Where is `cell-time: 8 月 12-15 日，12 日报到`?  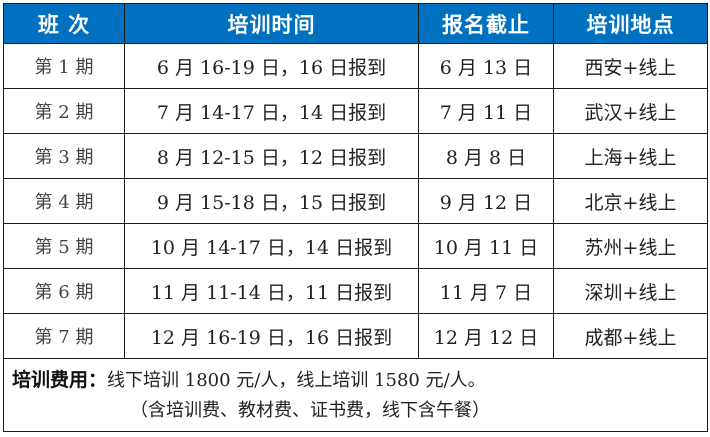
cell-time: 8 月 12-15 日，12 日报到 is located at coordinates (271, 156).